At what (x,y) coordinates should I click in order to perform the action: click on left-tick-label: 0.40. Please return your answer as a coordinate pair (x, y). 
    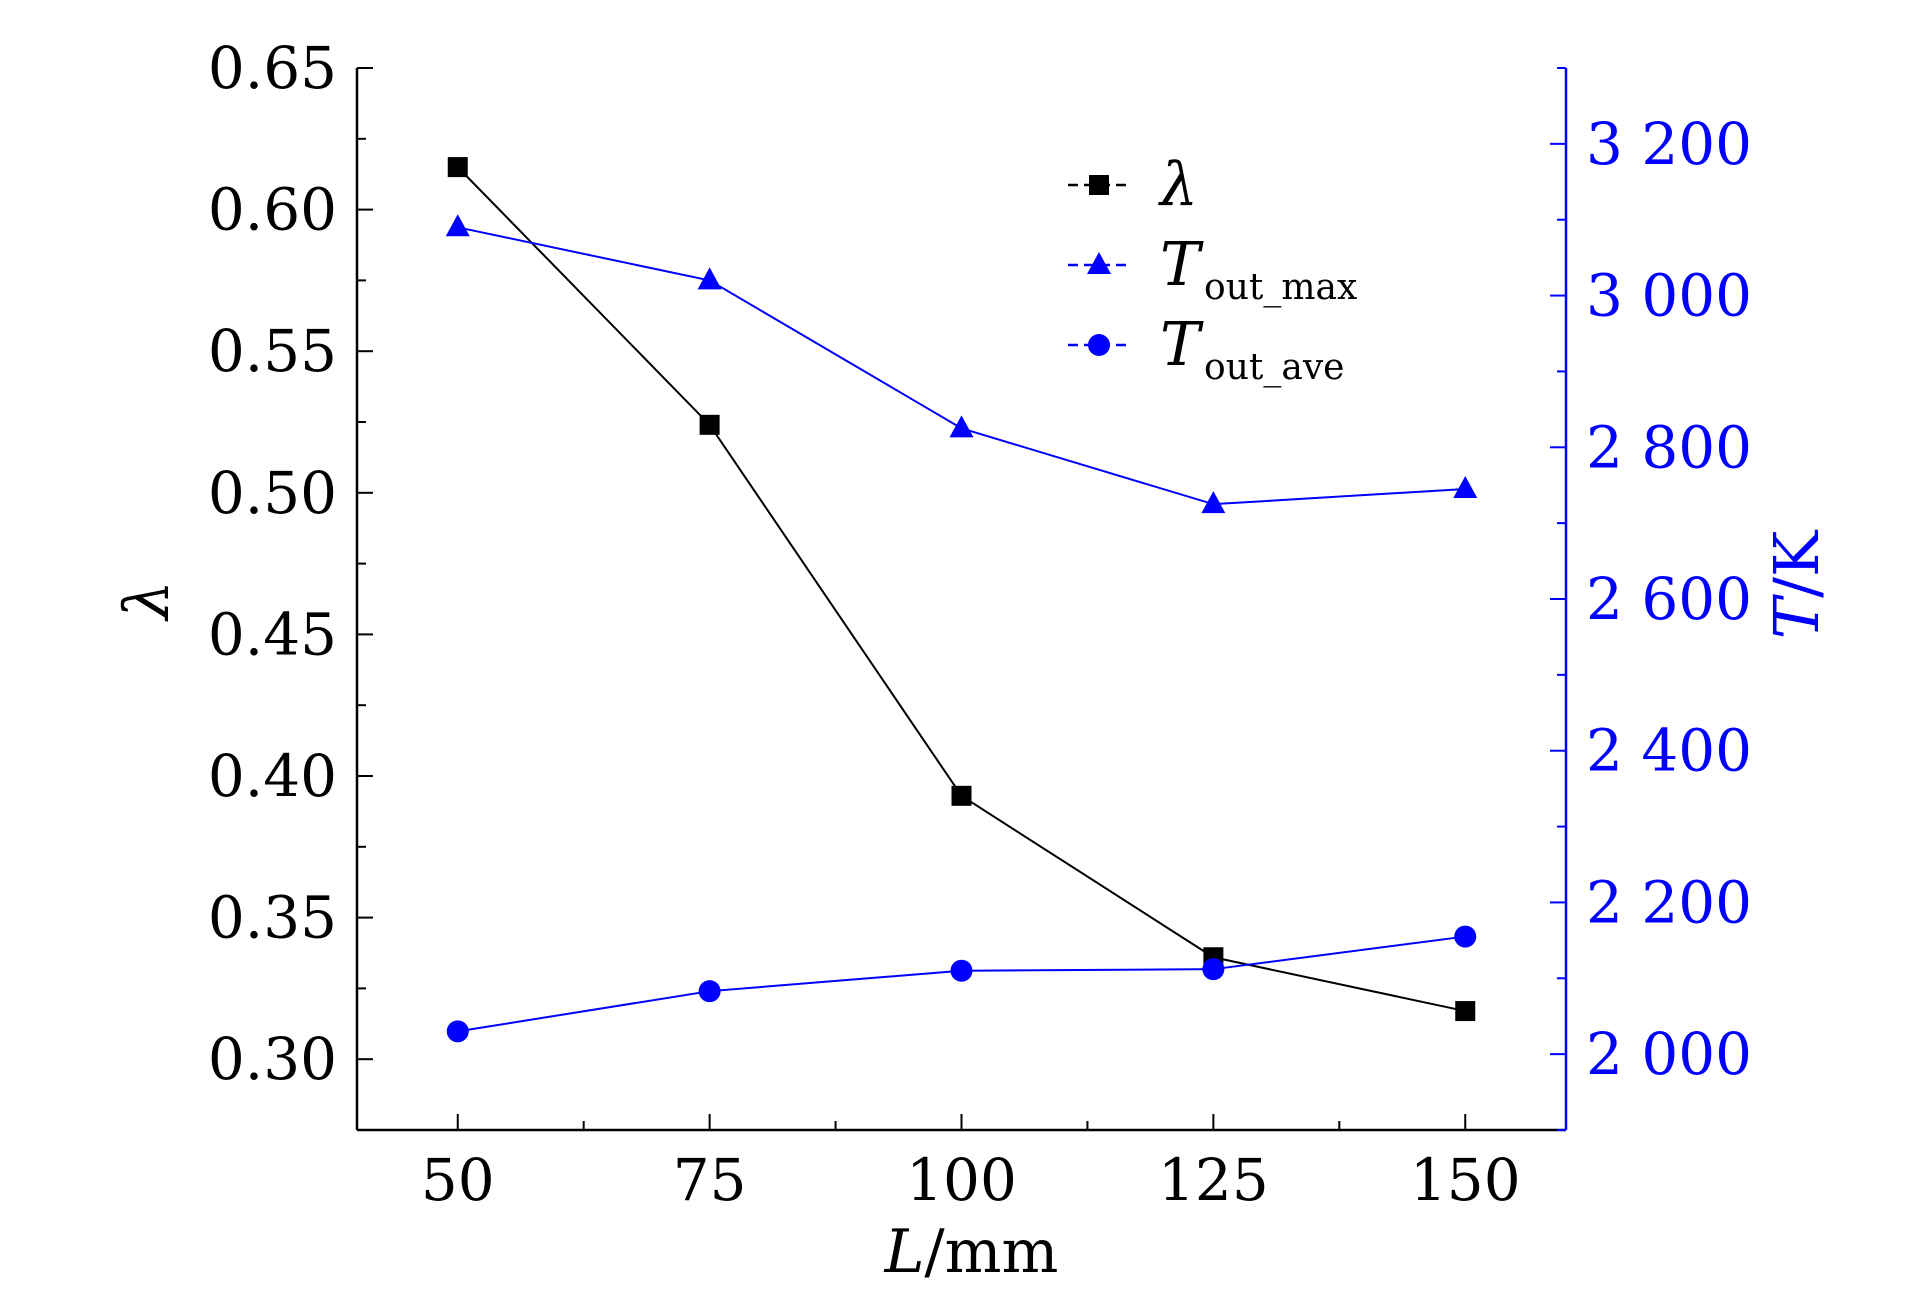
    Looking at the image, I should click on (272, 776).